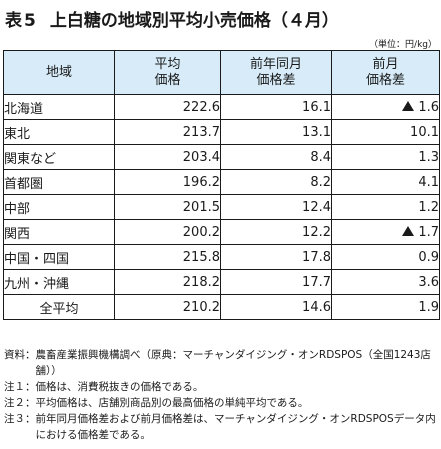 The image size is (441, 449). Describe the element at coordinates (20, 355) in the screenshot. I see `note-label: 資料：` at that location.